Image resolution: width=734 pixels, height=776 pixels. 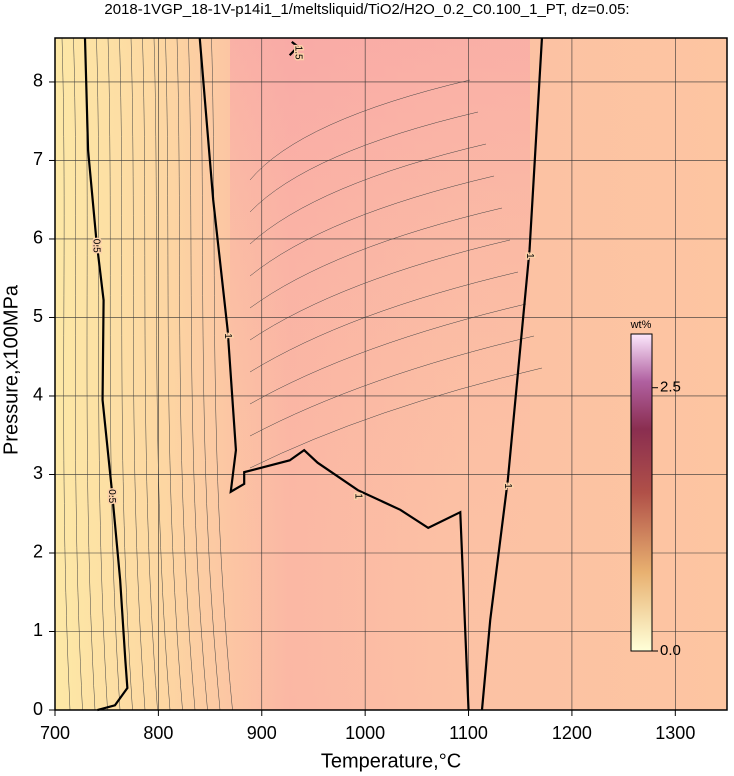 I want to click on y-axis-label: Pressure,x100MPa, so click(x=11, y=369).